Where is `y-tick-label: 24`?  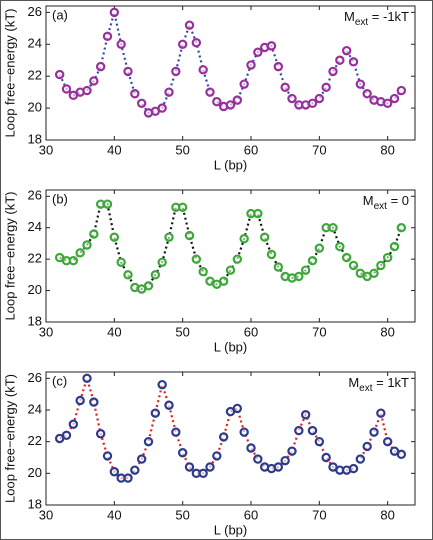
y-tick-label: 24 is located at coordinates (35, 408).